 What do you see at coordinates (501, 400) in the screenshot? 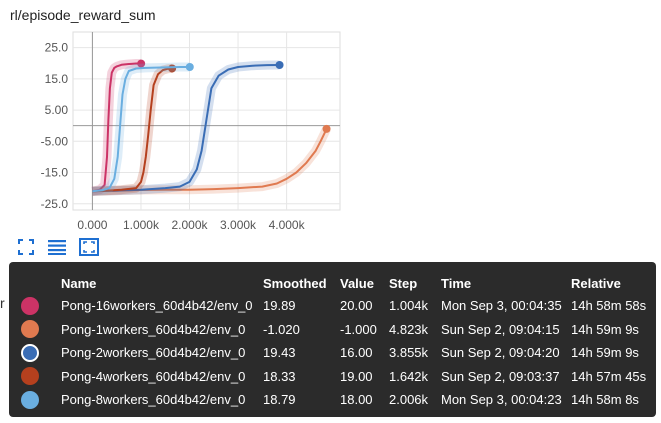
I see `tooltip-cell-time: Mon Sep 3, 00:04:23` at bounding box center [501, 400].